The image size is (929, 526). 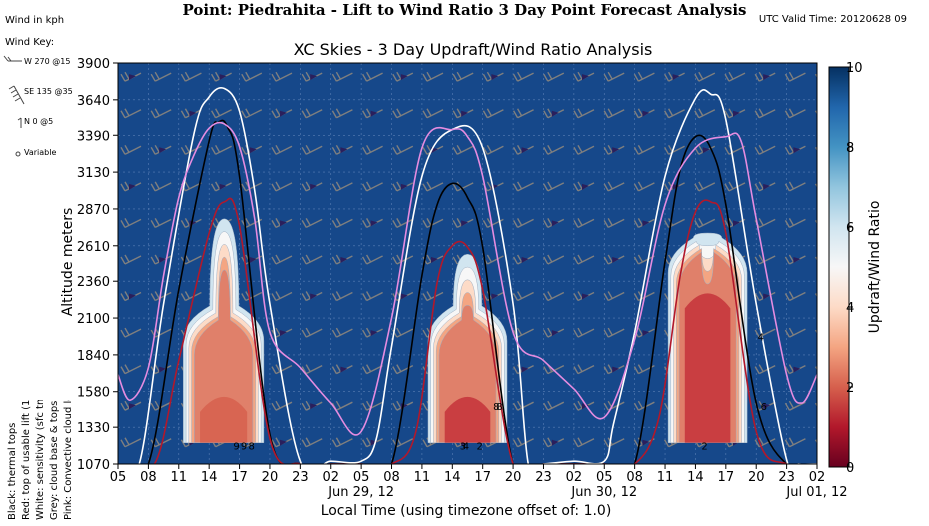 What do you see at coordinates (93, 393) in the screenshot?
I see `y-tick-label: 1580` at bounding box center [93, 393].